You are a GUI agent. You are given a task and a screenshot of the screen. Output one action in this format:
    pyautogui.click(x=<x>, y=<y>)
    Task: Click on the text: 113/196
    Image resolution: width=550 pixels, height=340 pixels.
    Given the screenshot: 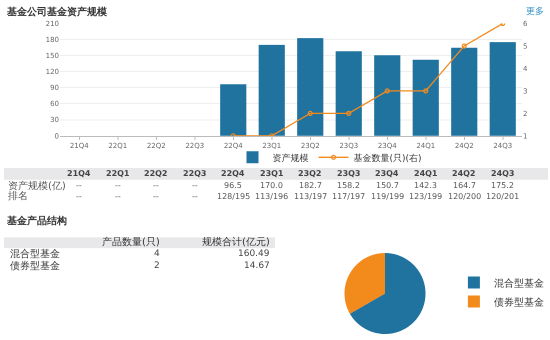 What is the action you would take?
    pyautogui.click(x=271, y=196)
    